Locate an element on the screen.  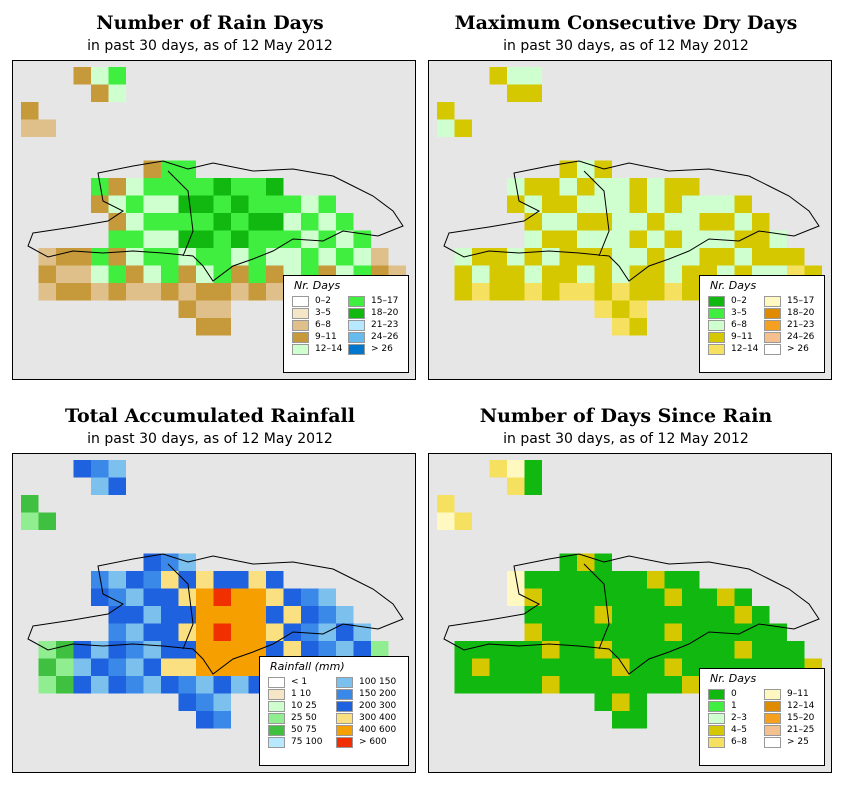
legend-entry: 9–11 is located at coordinates (314, 337).